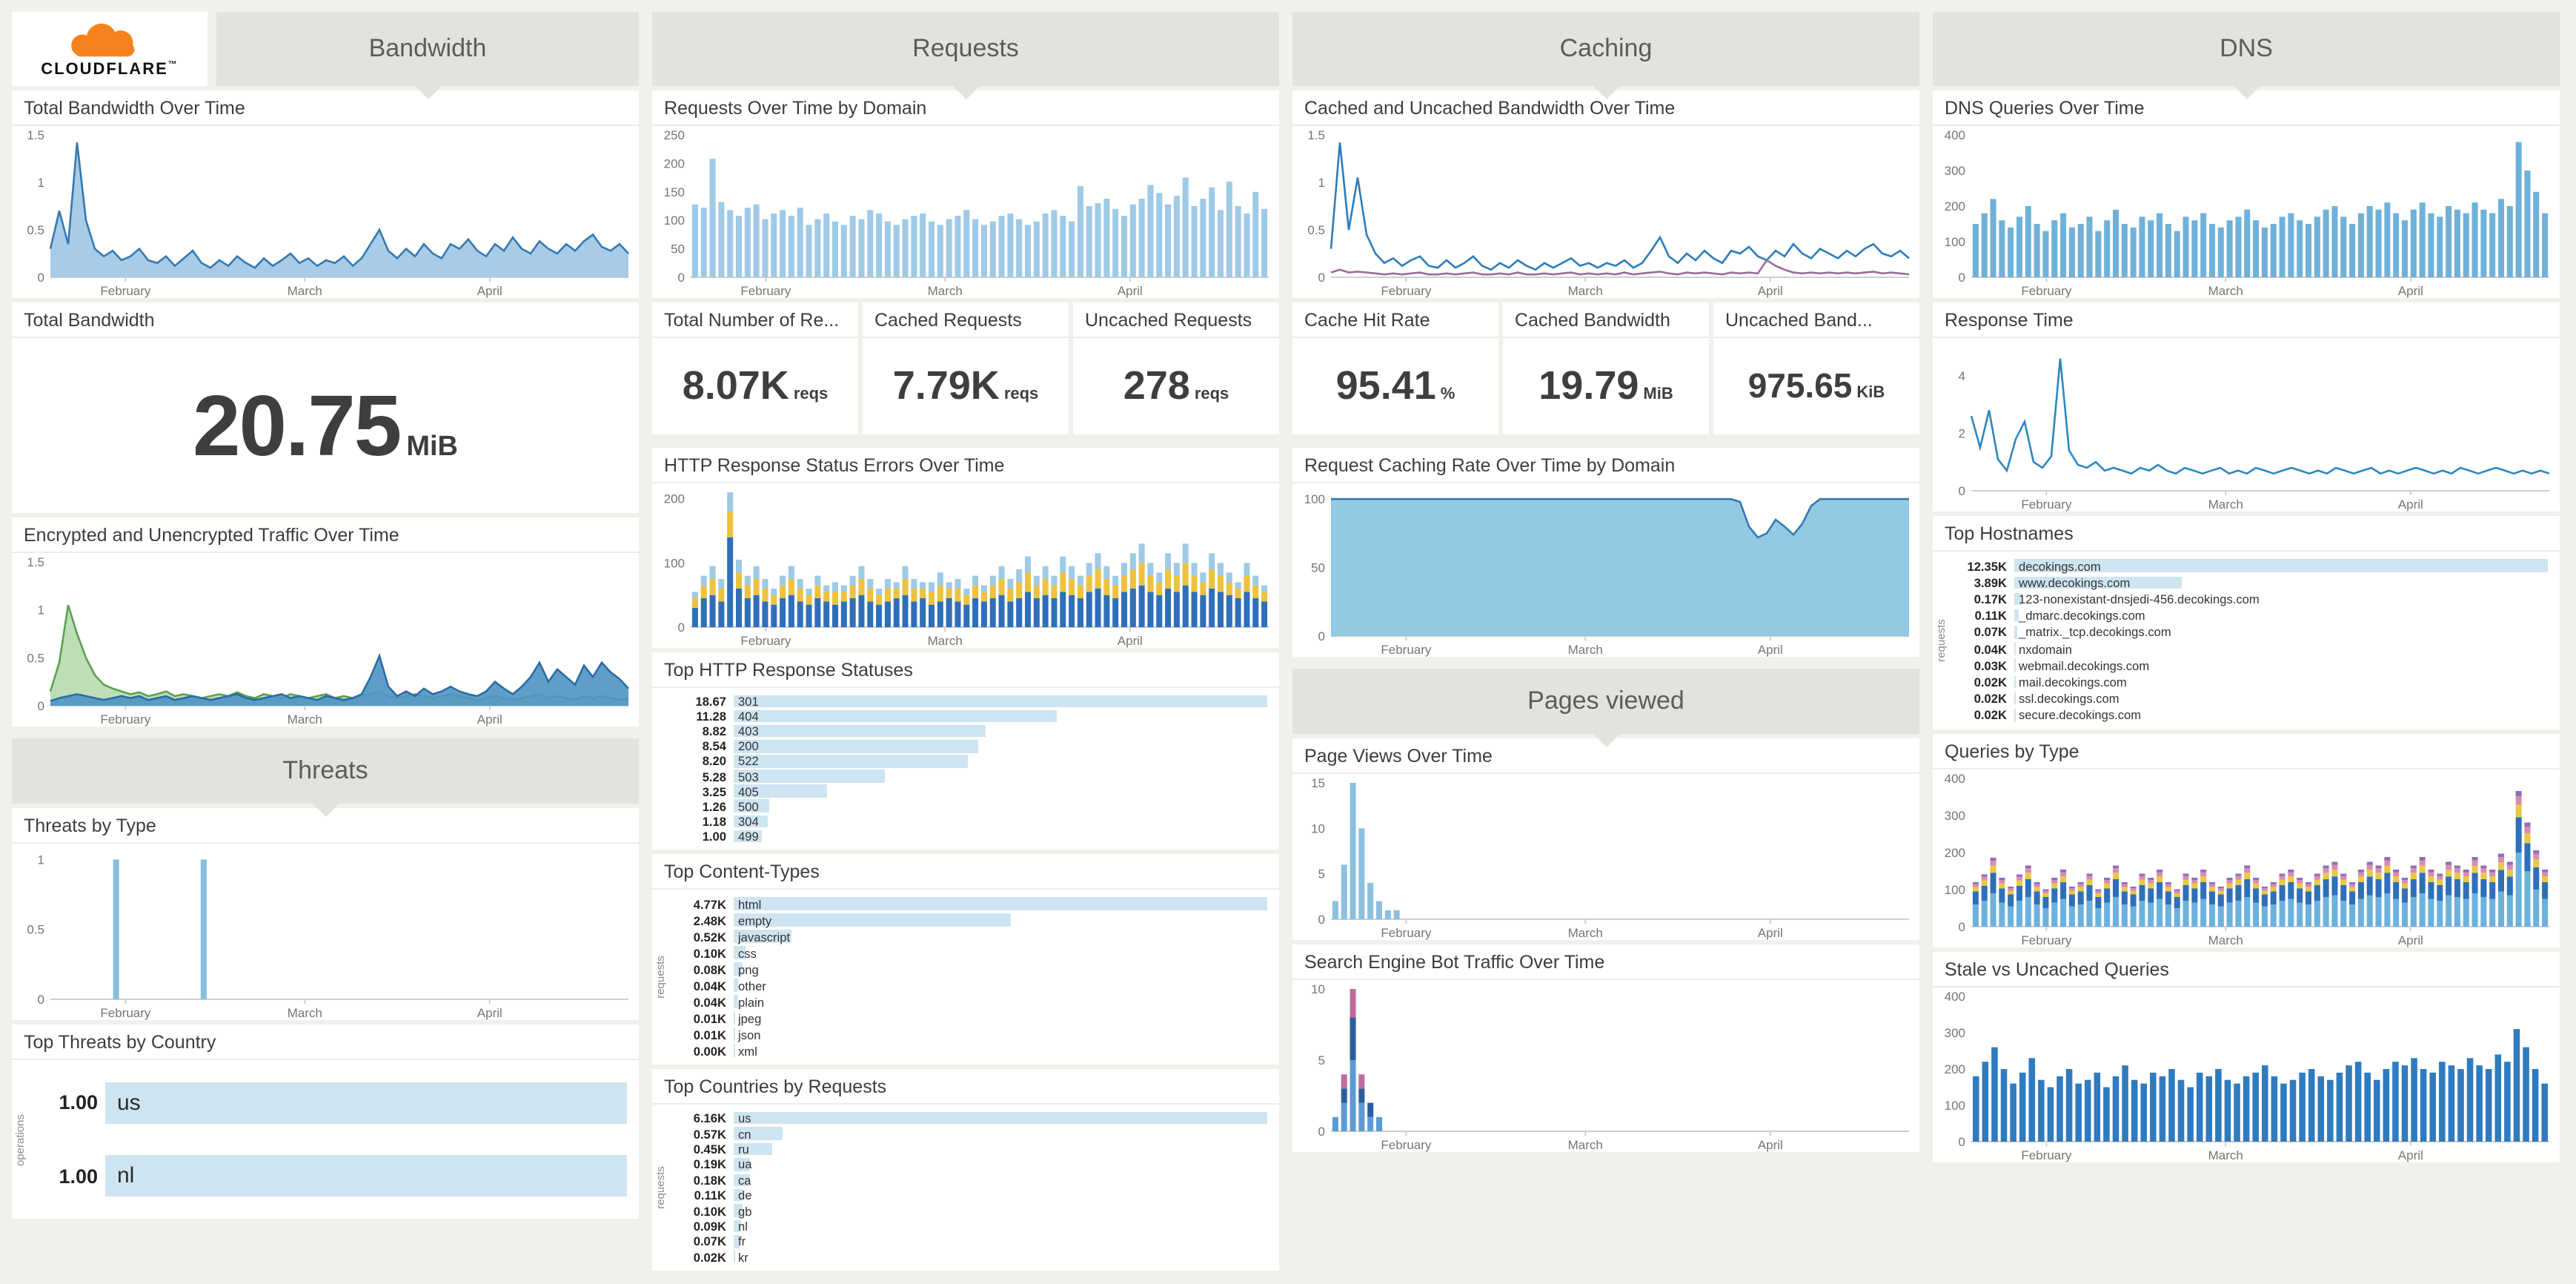  What do you see at coordinates (2246, 1074) in the screenshot?
I see `stale-vs-uncached-chart: 0 100 200 300 400 February March April` at bounding box center [2246, 1074].